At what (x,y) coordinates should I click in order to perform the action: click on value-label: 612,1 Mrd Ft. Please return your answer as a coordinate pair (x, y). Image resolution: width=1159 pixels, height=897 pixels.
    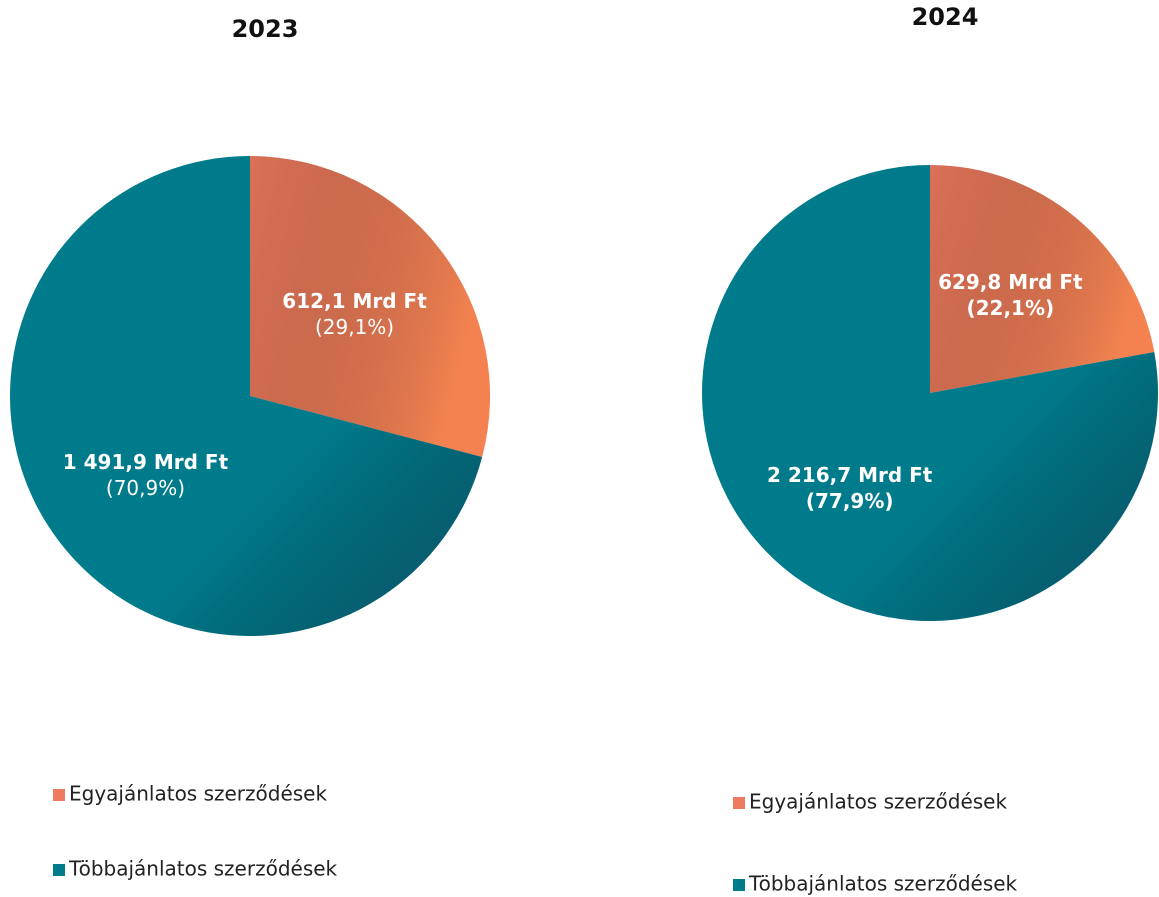
    Looking at the image, I should click on (354, 301).